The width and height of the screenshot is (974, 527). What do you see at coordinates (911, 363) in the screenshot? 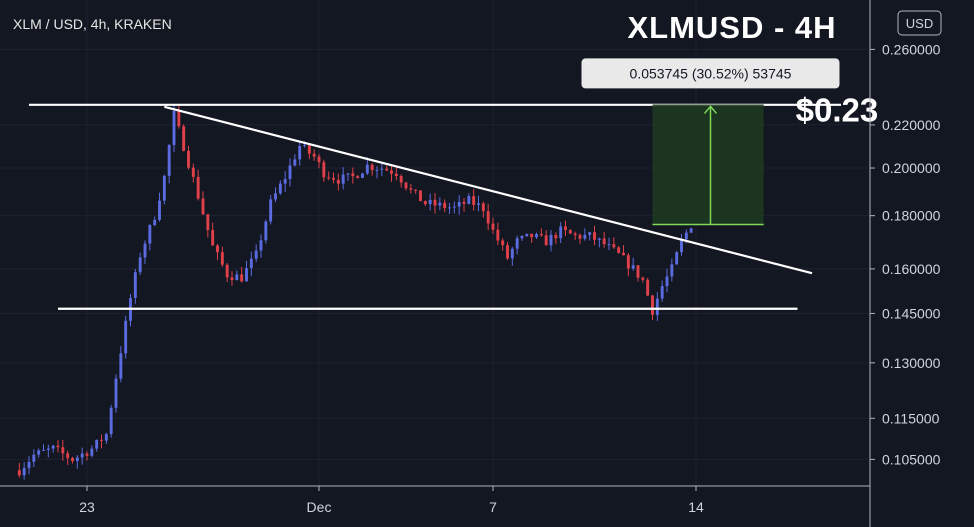
I see `y-tick-label: 0.130000` at bounding box center [911, 363].